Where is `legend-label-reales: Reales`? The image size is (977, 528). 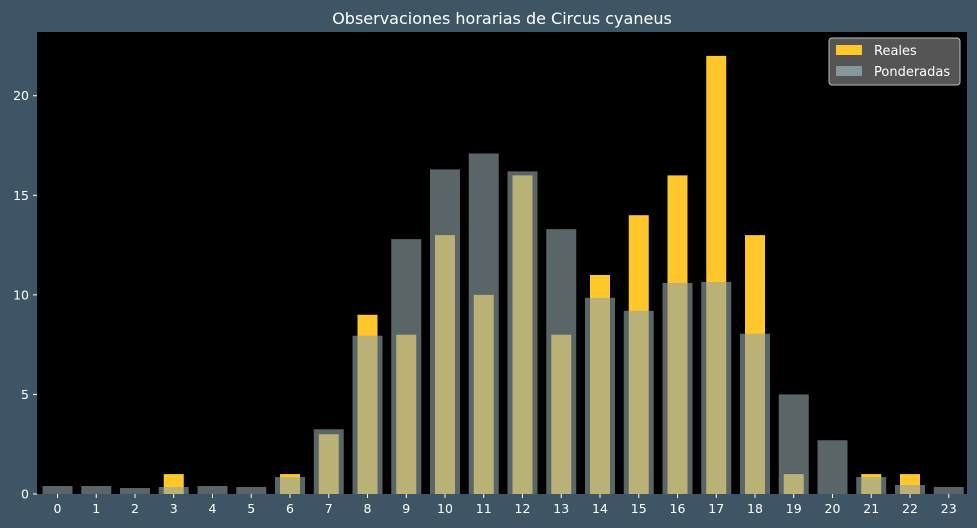 legend-label-reales: Reales is located at coordinates (895, 51).